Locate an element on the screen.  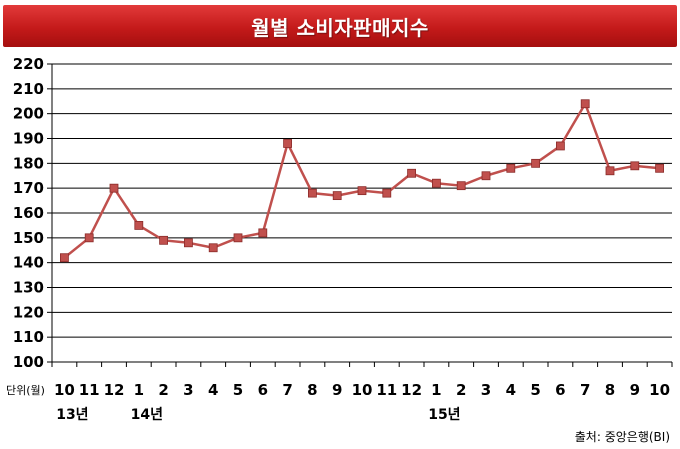
x-axis-ticks: 10 11 12 1 2 3 4 5 6 7 8 9 10 11 12 1 2 3 4 5 6 7 8 9 10 is located at coordinates (362, 390).